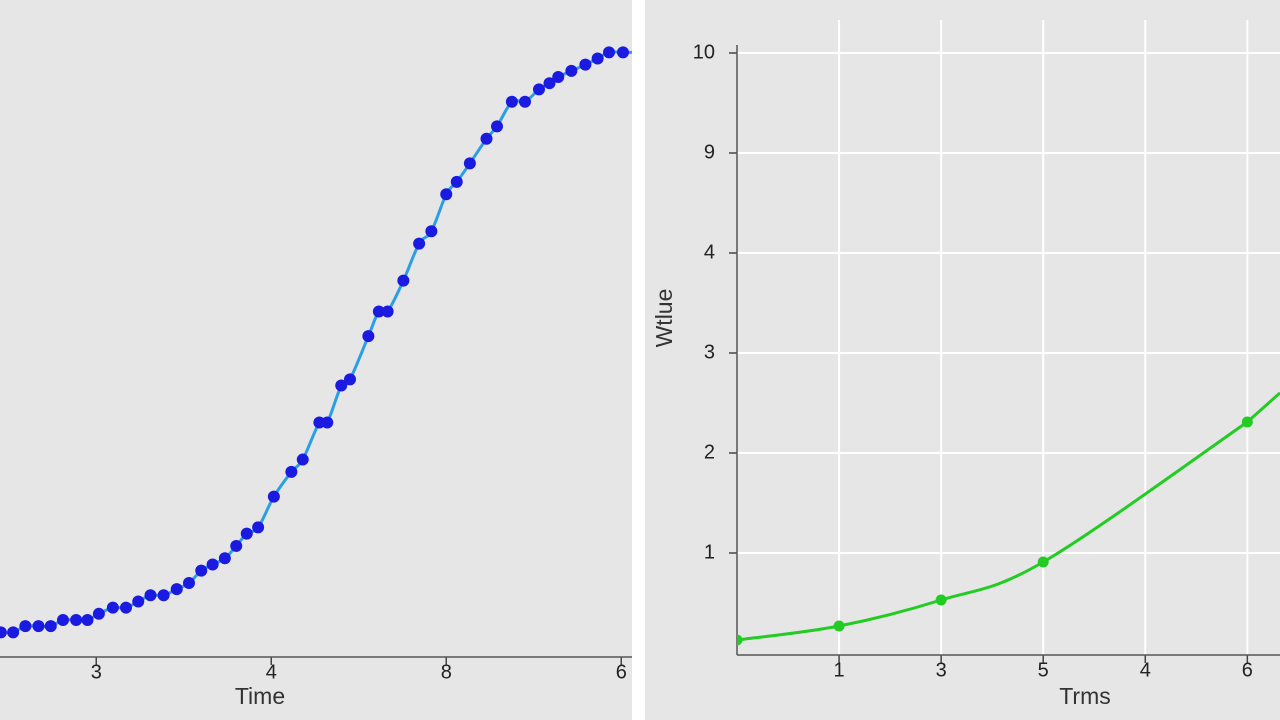 The width and height of the screenshot is (1280, 720). What do you see at coordinates (664, 318) in the screenshot?
I see `y-axis-title: Wtlue` at bounding box center [664, 318].